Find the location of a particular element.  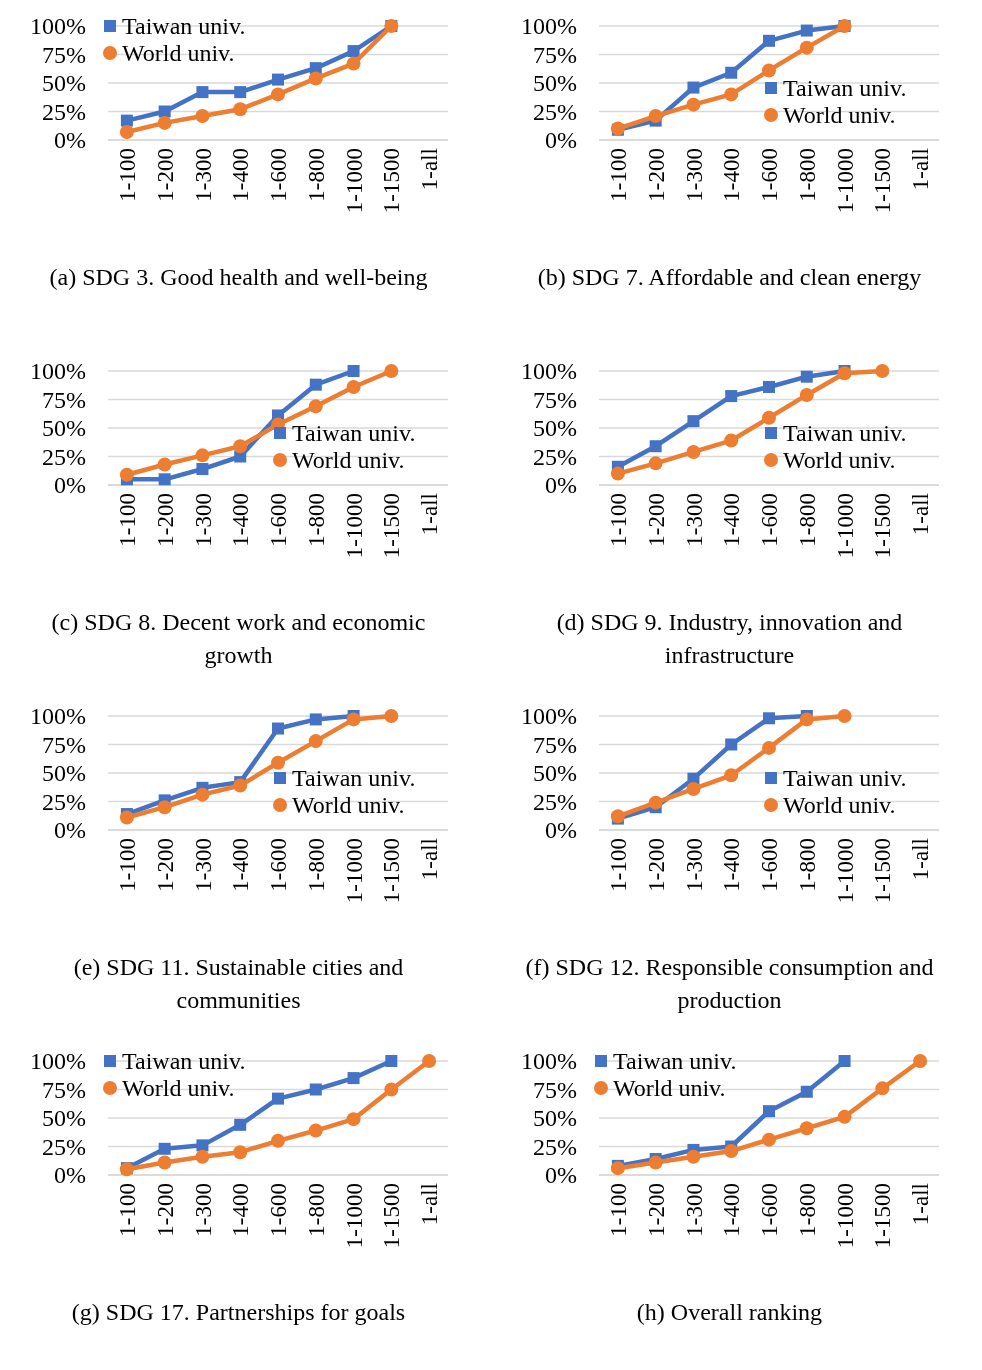

legend-label: Taiwan univ. is located at coordinates (354, 433).